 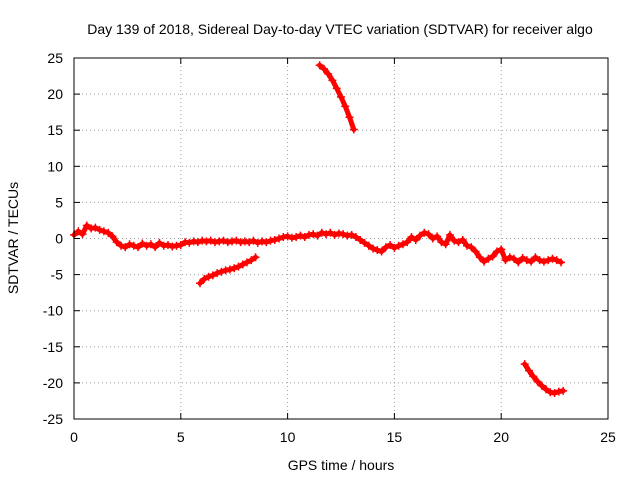 I want to click on y-tick-label: -10, so click(x=53, y=311).